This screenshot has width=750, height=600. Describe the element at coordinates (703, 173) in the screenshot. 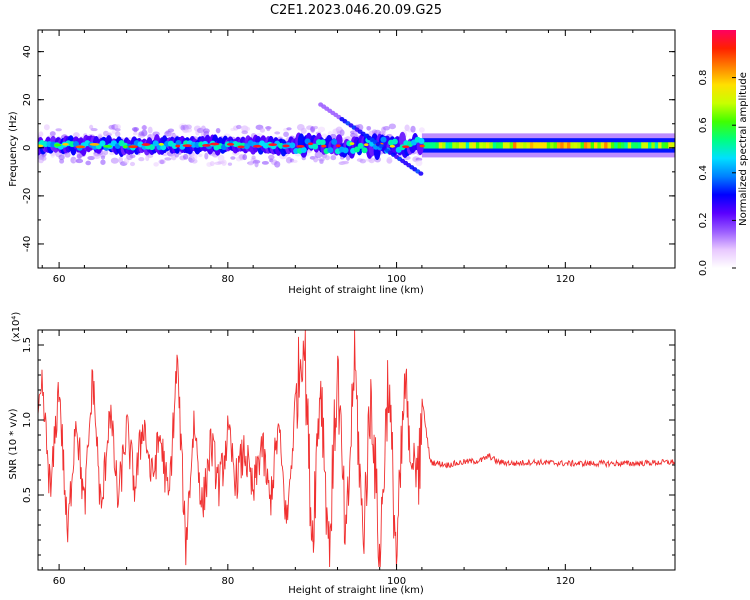

I see `colorbar-tick-label: 0.4` at that location.